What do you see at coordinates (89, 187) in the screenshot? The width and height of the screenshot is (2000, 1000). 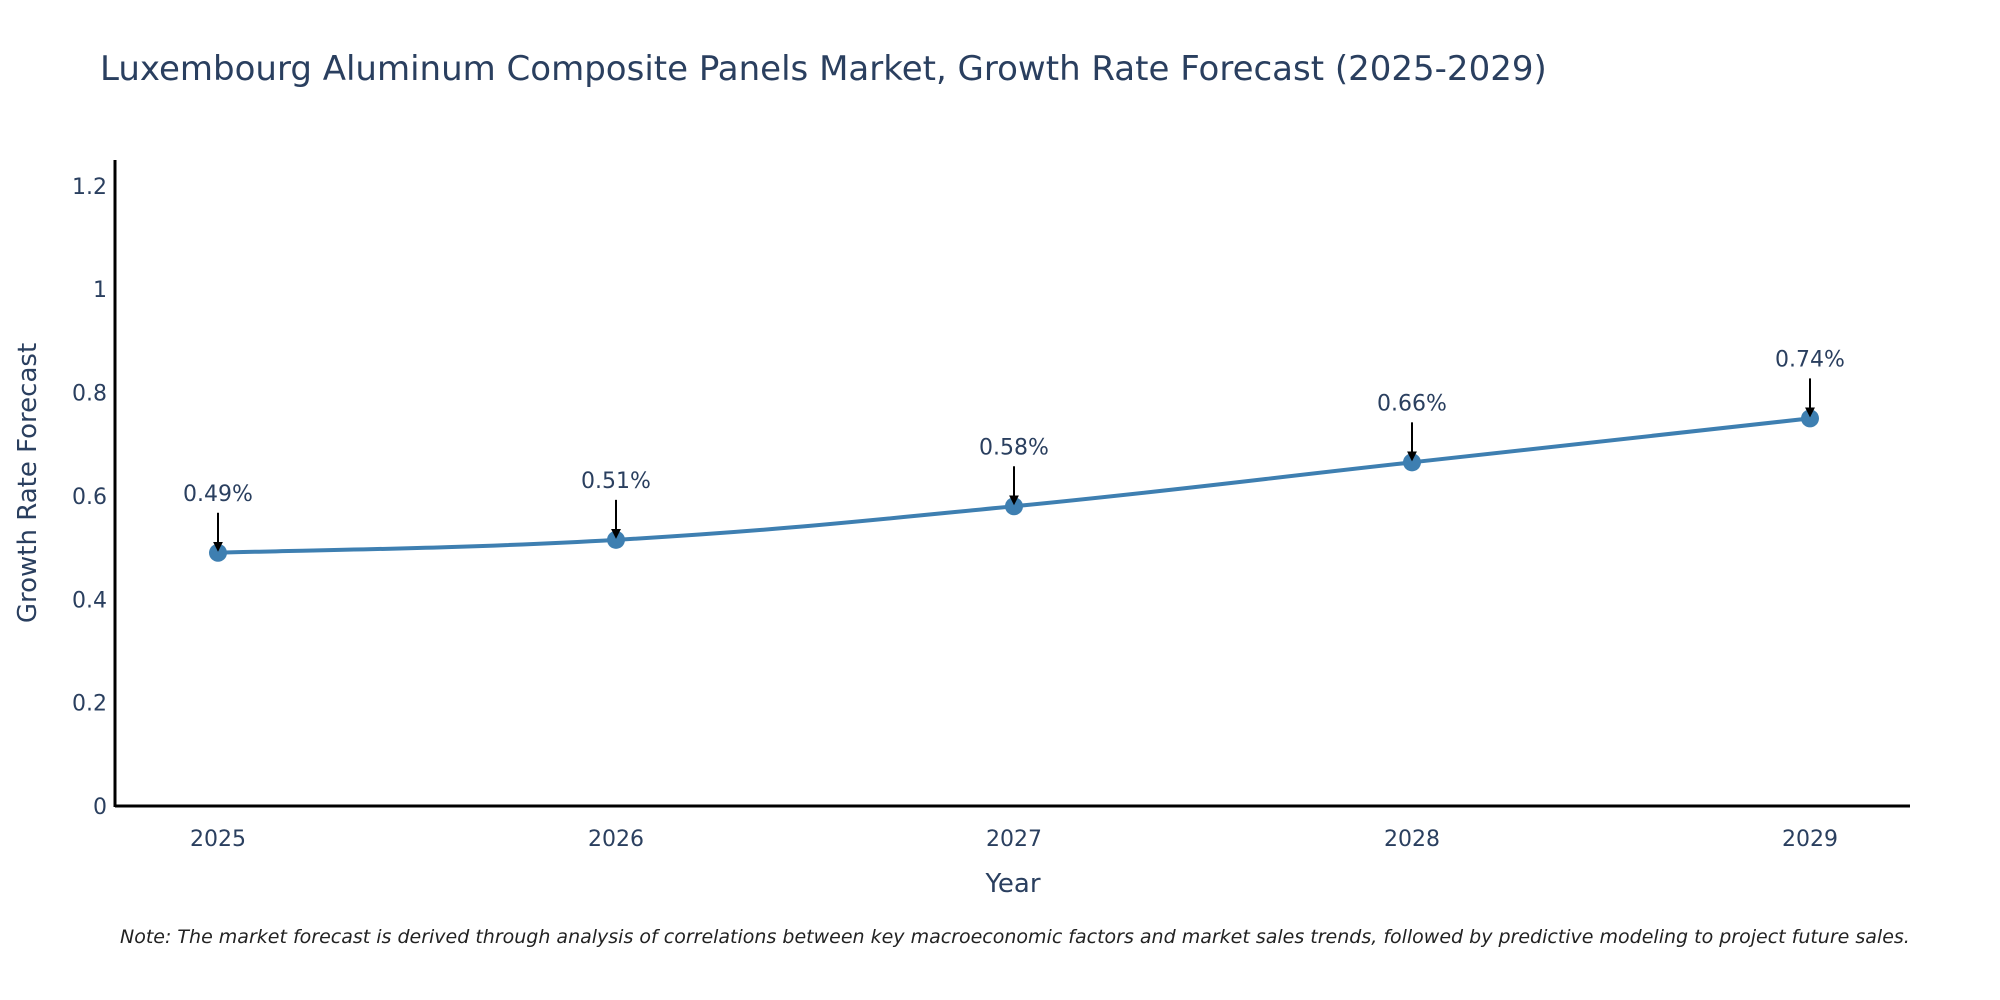 I see `y-tick-label: 1.2` at bounding box center [89, 187].